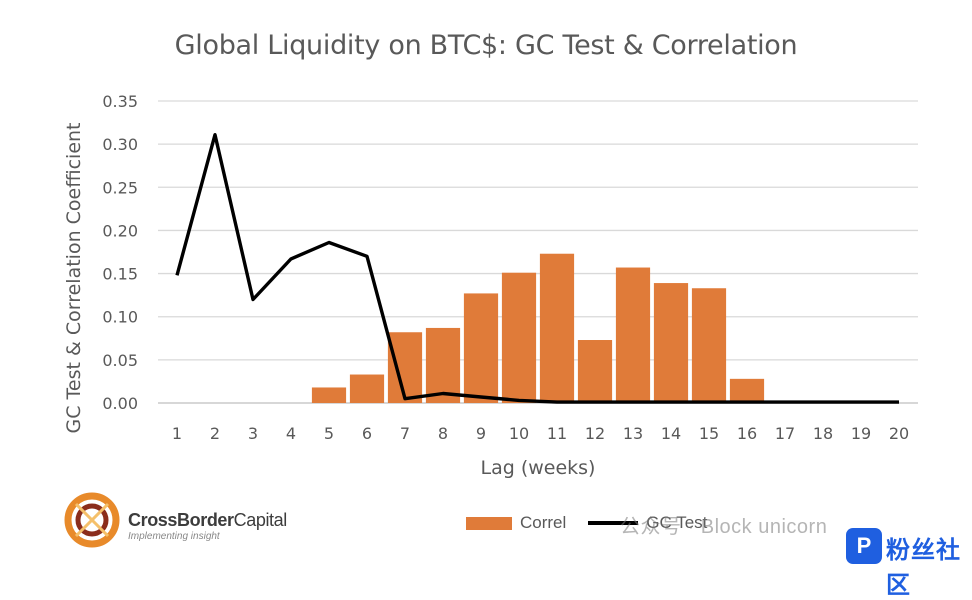  Describe the element at coordinates (367, 433) in the screenshot. I see `x-tick-label: 6` at that location.